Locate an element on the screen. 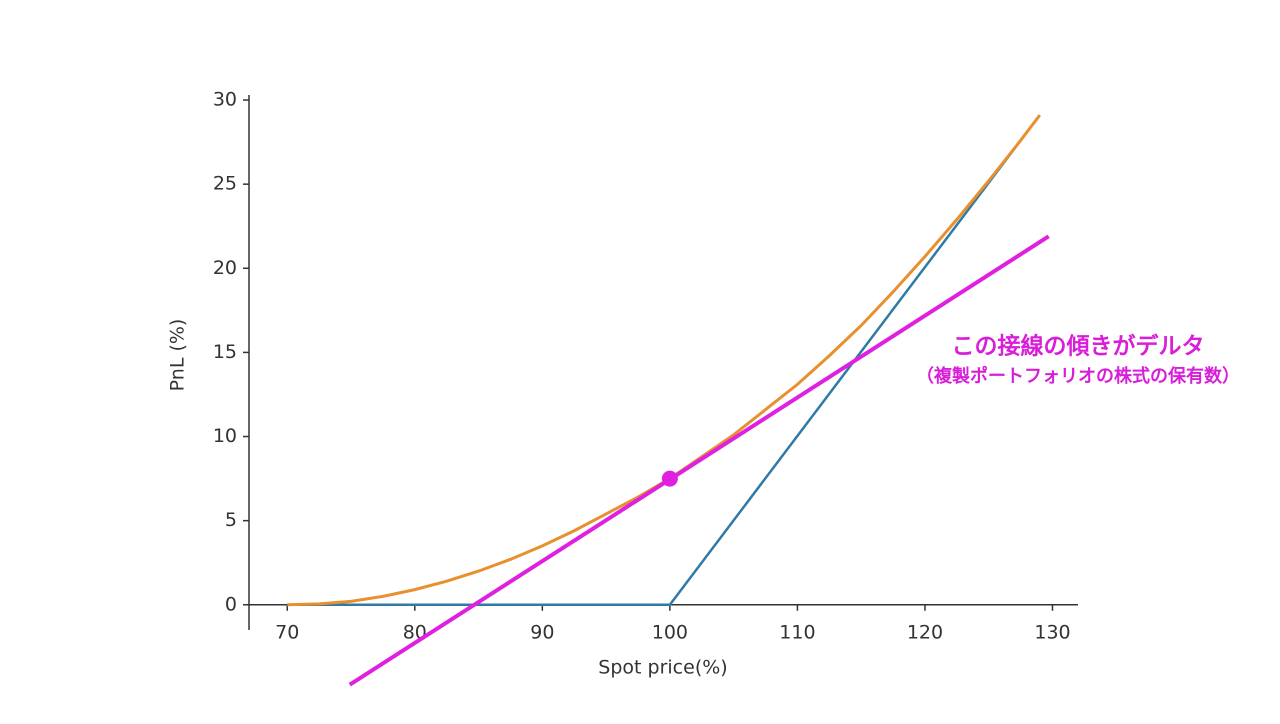 The image size is (1280, 724). y-tick-label: 30 is located at coordinates (225, 100).